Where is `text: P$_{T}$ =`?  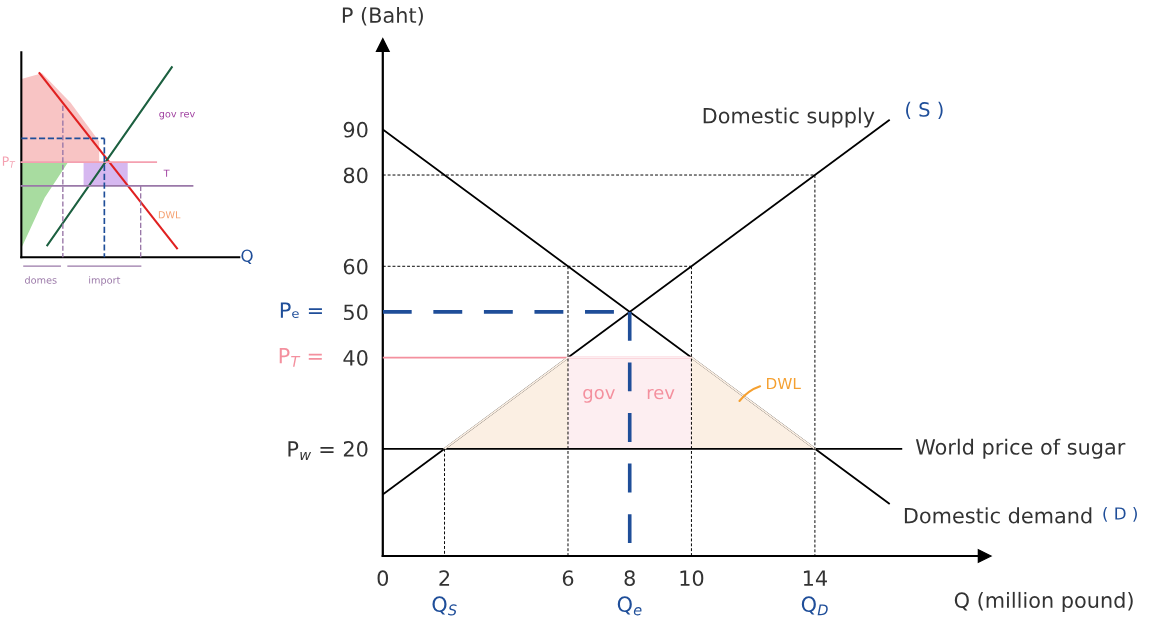
text: P$_{T}$ = is located at coordinates (300, 357).